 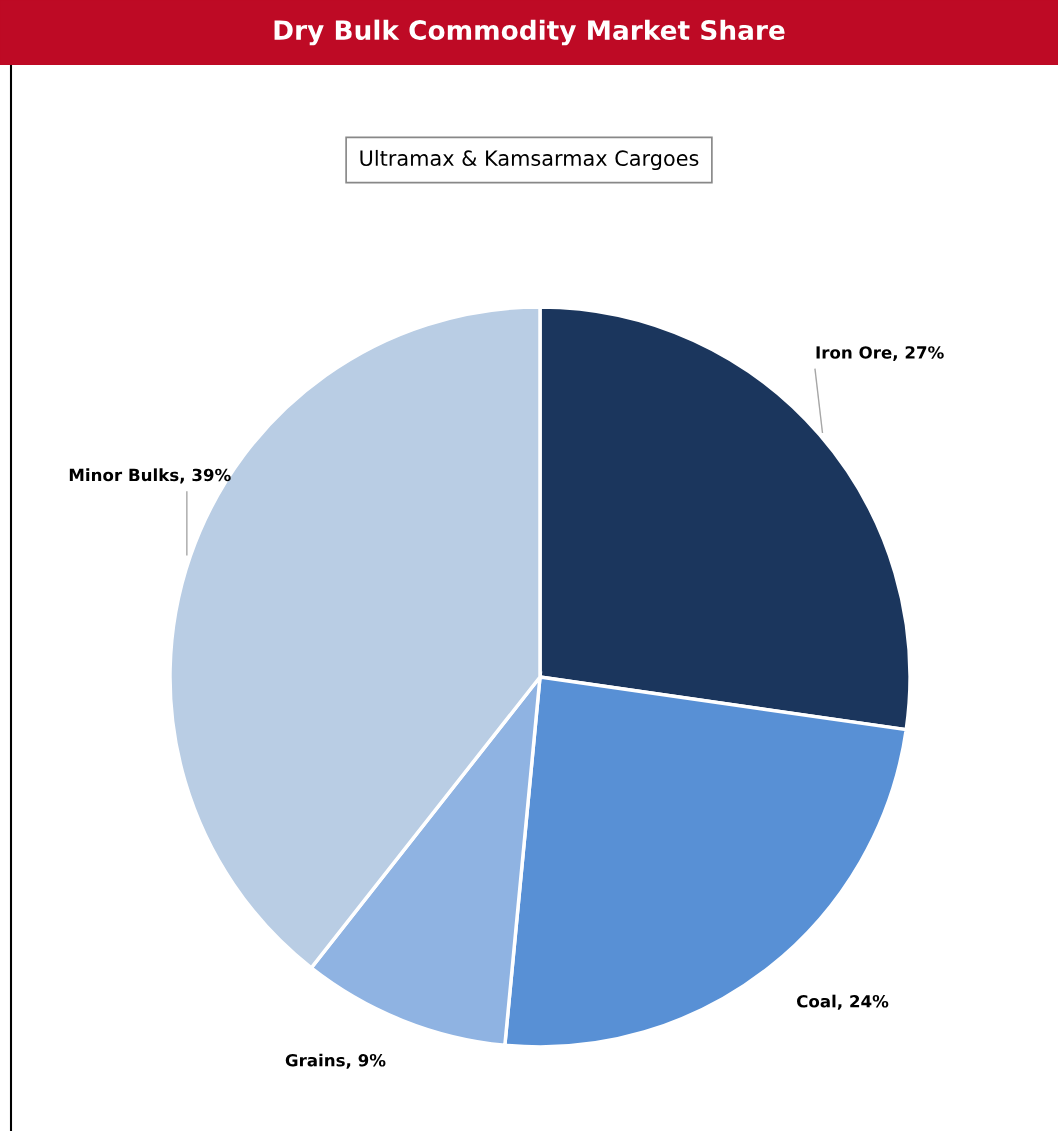 What do you see at coordinates (150, 476) in the screenshot?
I see `slice-label: Minor Bulks, 39%` at bounding box center [150, 476].